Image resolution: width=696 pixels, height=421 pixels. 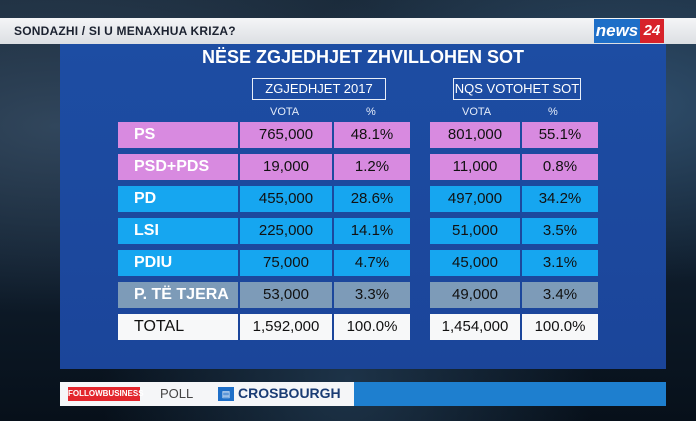 I want to click on cell-pnow: 0.8%, so click(x=560, y=167).